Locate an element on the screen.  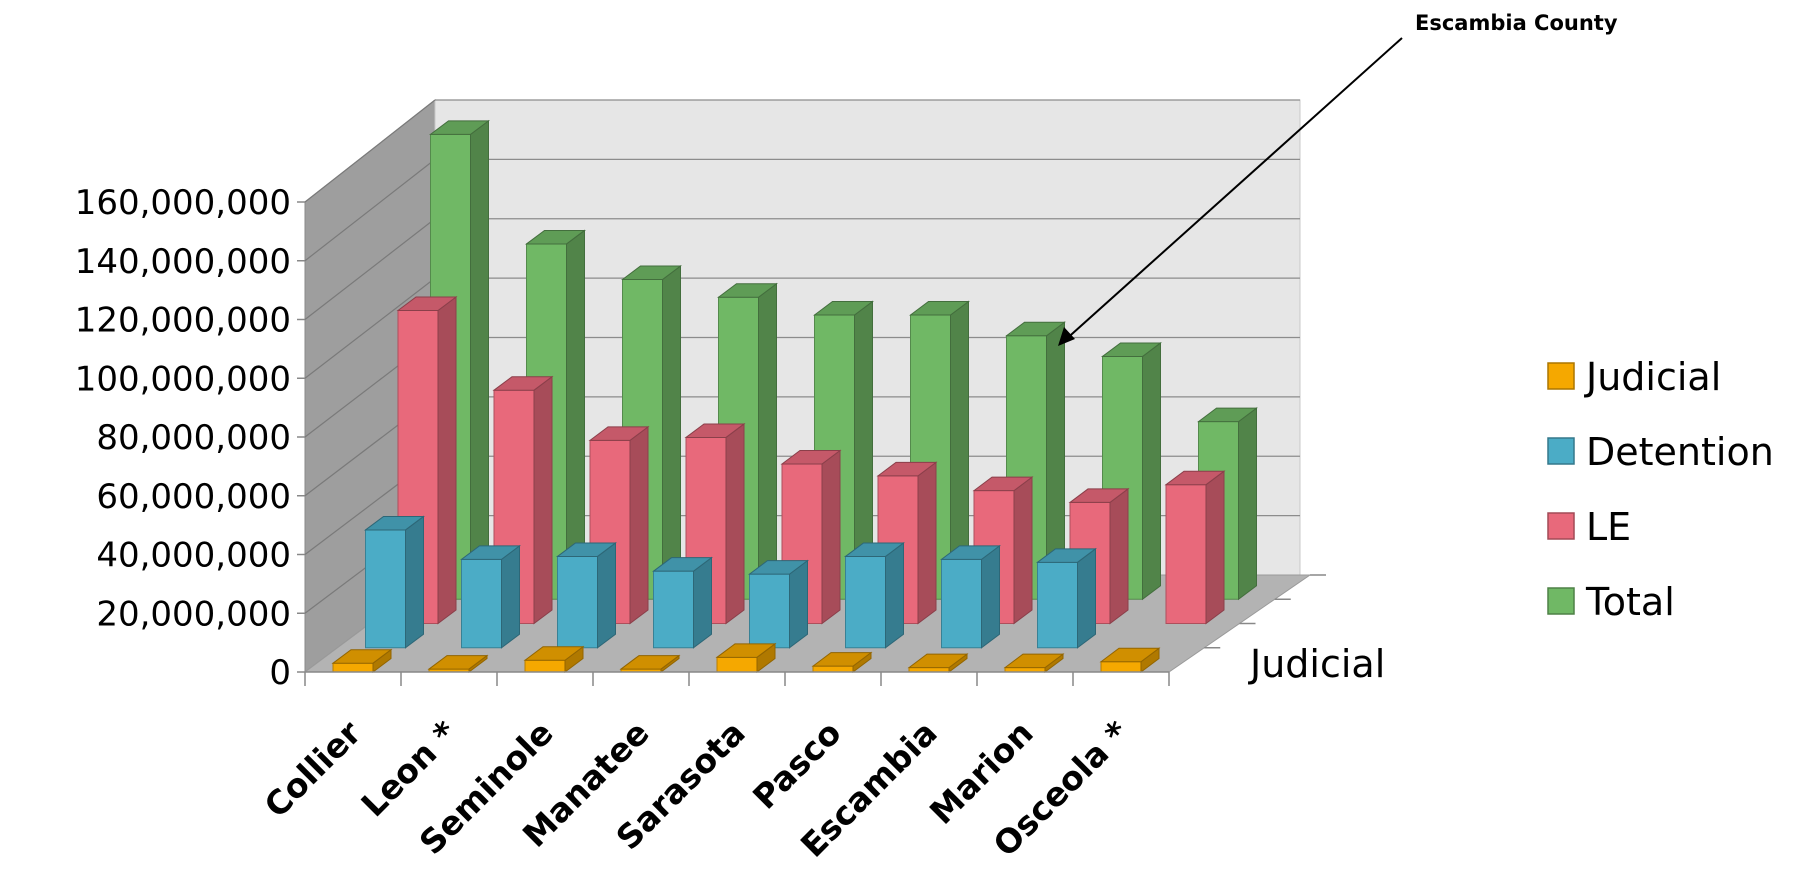
annotation-arrowhead is located at coordinates (1066, 336).